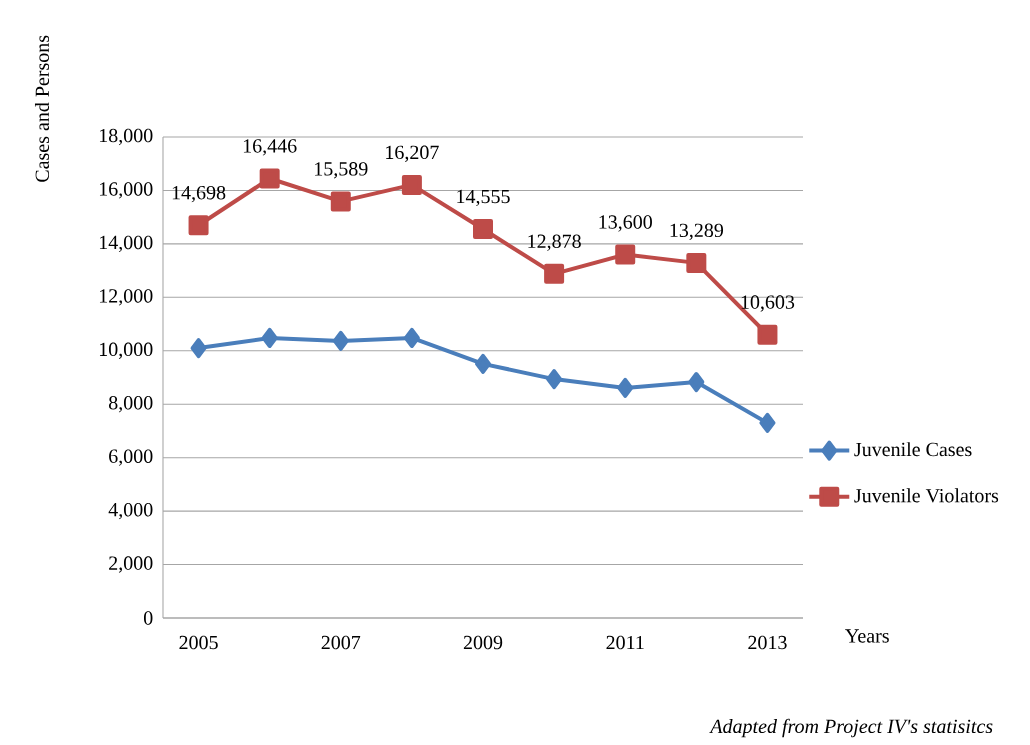 The image size is (1030, 745). I want to click on data-label: 14,555, so click(483, 198).